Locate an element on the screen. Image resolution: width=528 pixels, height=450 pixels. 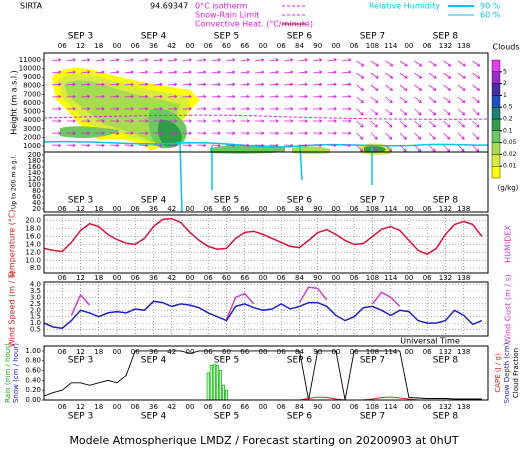
axis-label: Snow (cm / hour) is located at coordinates (16, 373).